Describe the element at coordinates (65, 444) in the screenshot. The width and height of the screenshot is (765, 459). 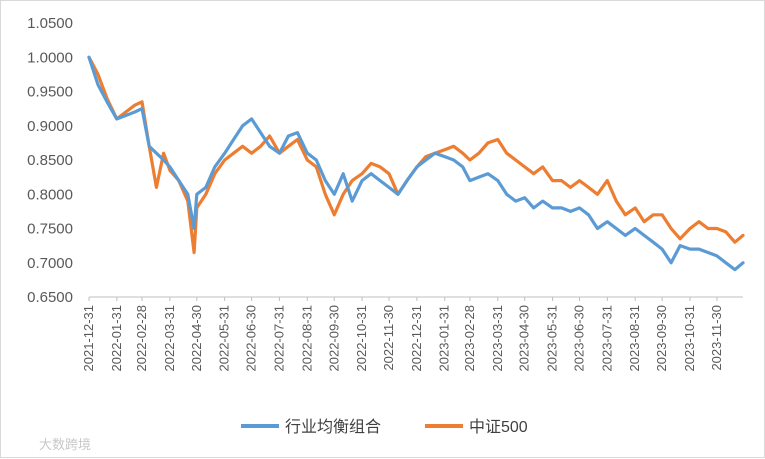
I see `watermark-text: 大数跨境` at that location.